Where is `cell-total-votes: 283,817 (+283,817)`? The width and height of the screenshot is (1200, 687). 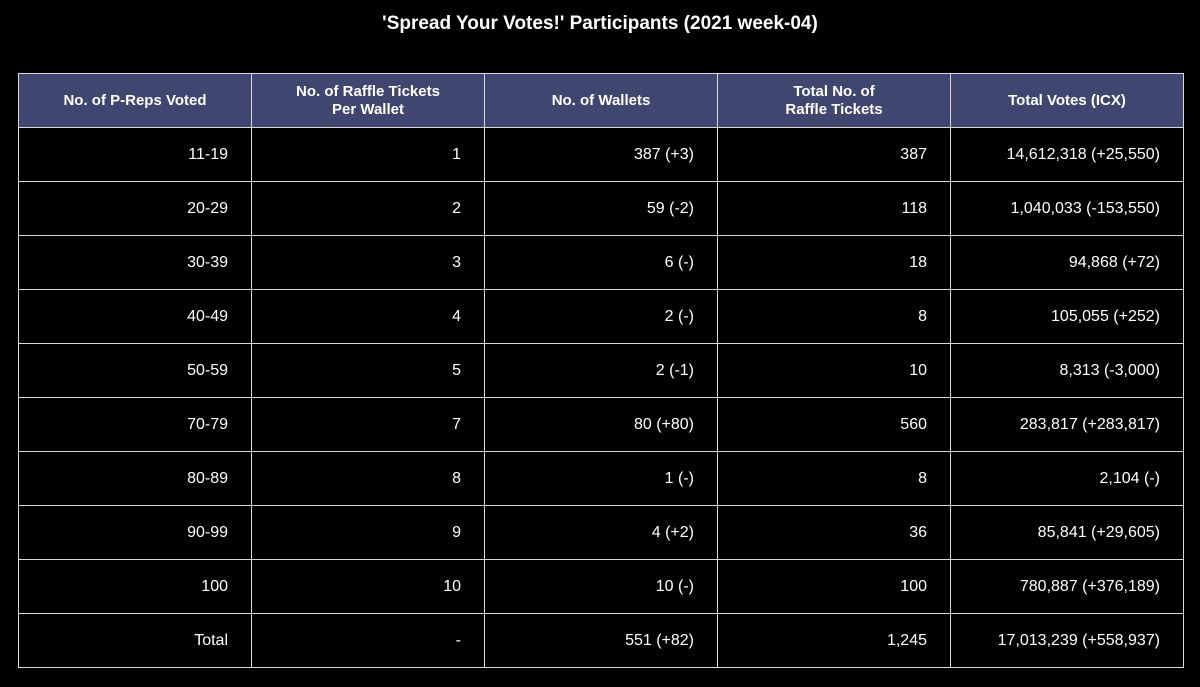 cell-total-votes: 283,817 (+283,817) is located at coordinates (1067, 424).